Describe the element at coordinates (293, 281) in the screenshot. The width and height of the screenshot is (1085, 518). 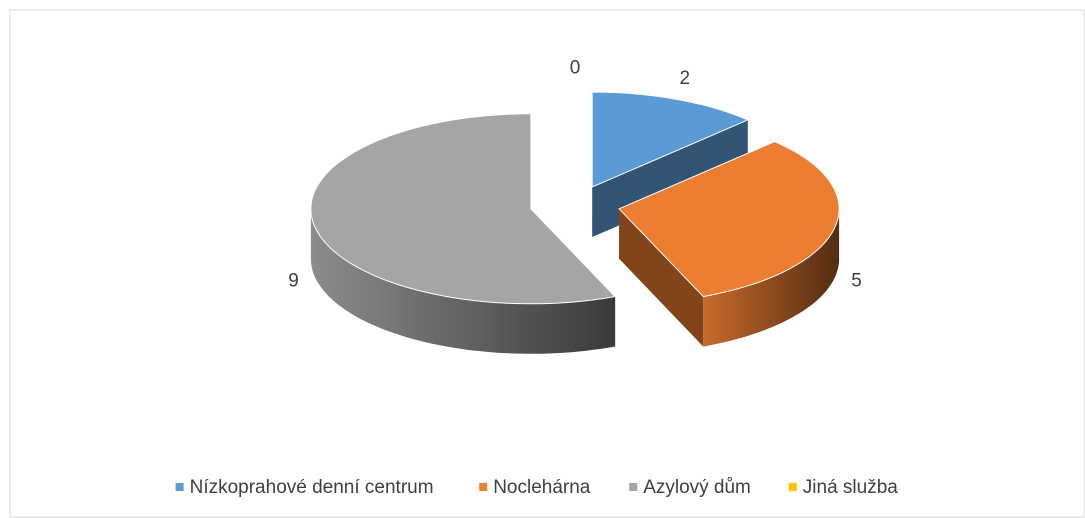
I see `data-label: 9` at that location.